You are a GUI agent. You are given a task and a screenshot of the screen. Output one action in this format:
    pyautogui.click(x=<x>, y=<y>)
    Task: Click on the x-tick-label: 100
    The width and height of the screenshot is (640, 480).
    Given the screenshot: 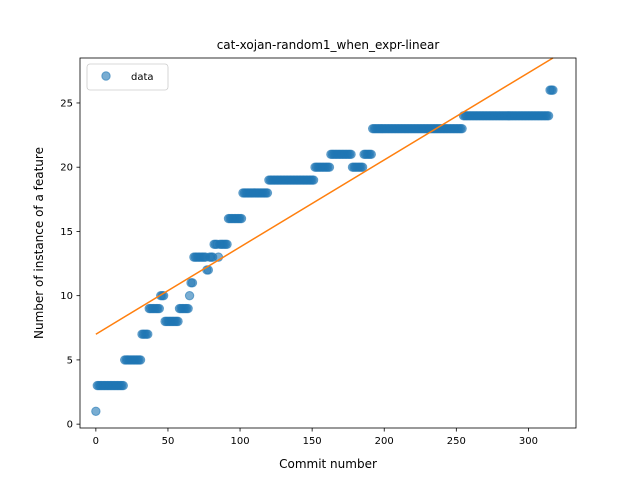 What is the action you would take?
    pyautogui.click(x=239, y=441)
    